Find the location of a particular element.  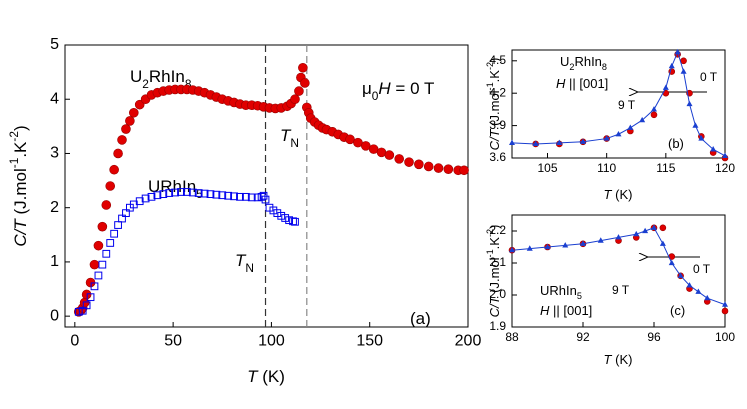

y-tick-label: 3.9 is located at coordinates (497, 125).